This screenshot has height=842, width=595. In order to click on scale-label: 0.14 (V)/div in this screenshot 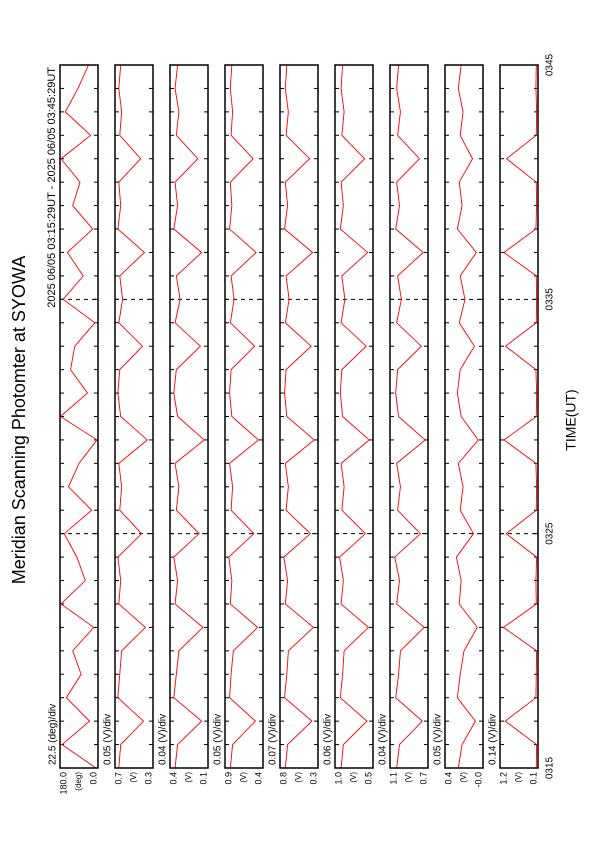, I will do `click(493, 739)`.